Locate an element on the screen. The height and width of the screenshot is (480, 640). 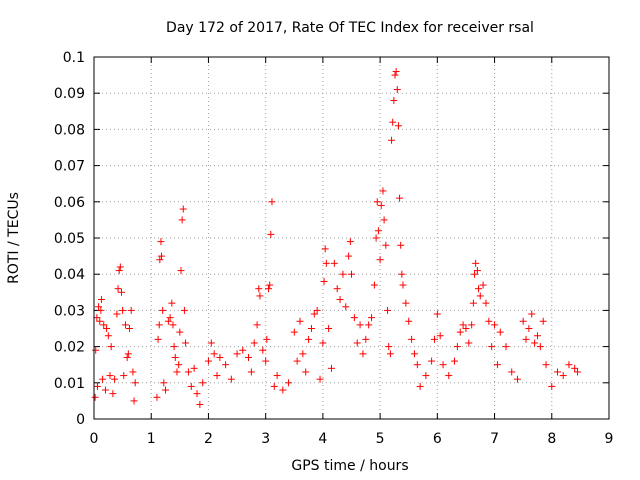
x-tick-labels: 0 1 2 3 4 5 6 7 8 9 is located at coordinates (352, 439).